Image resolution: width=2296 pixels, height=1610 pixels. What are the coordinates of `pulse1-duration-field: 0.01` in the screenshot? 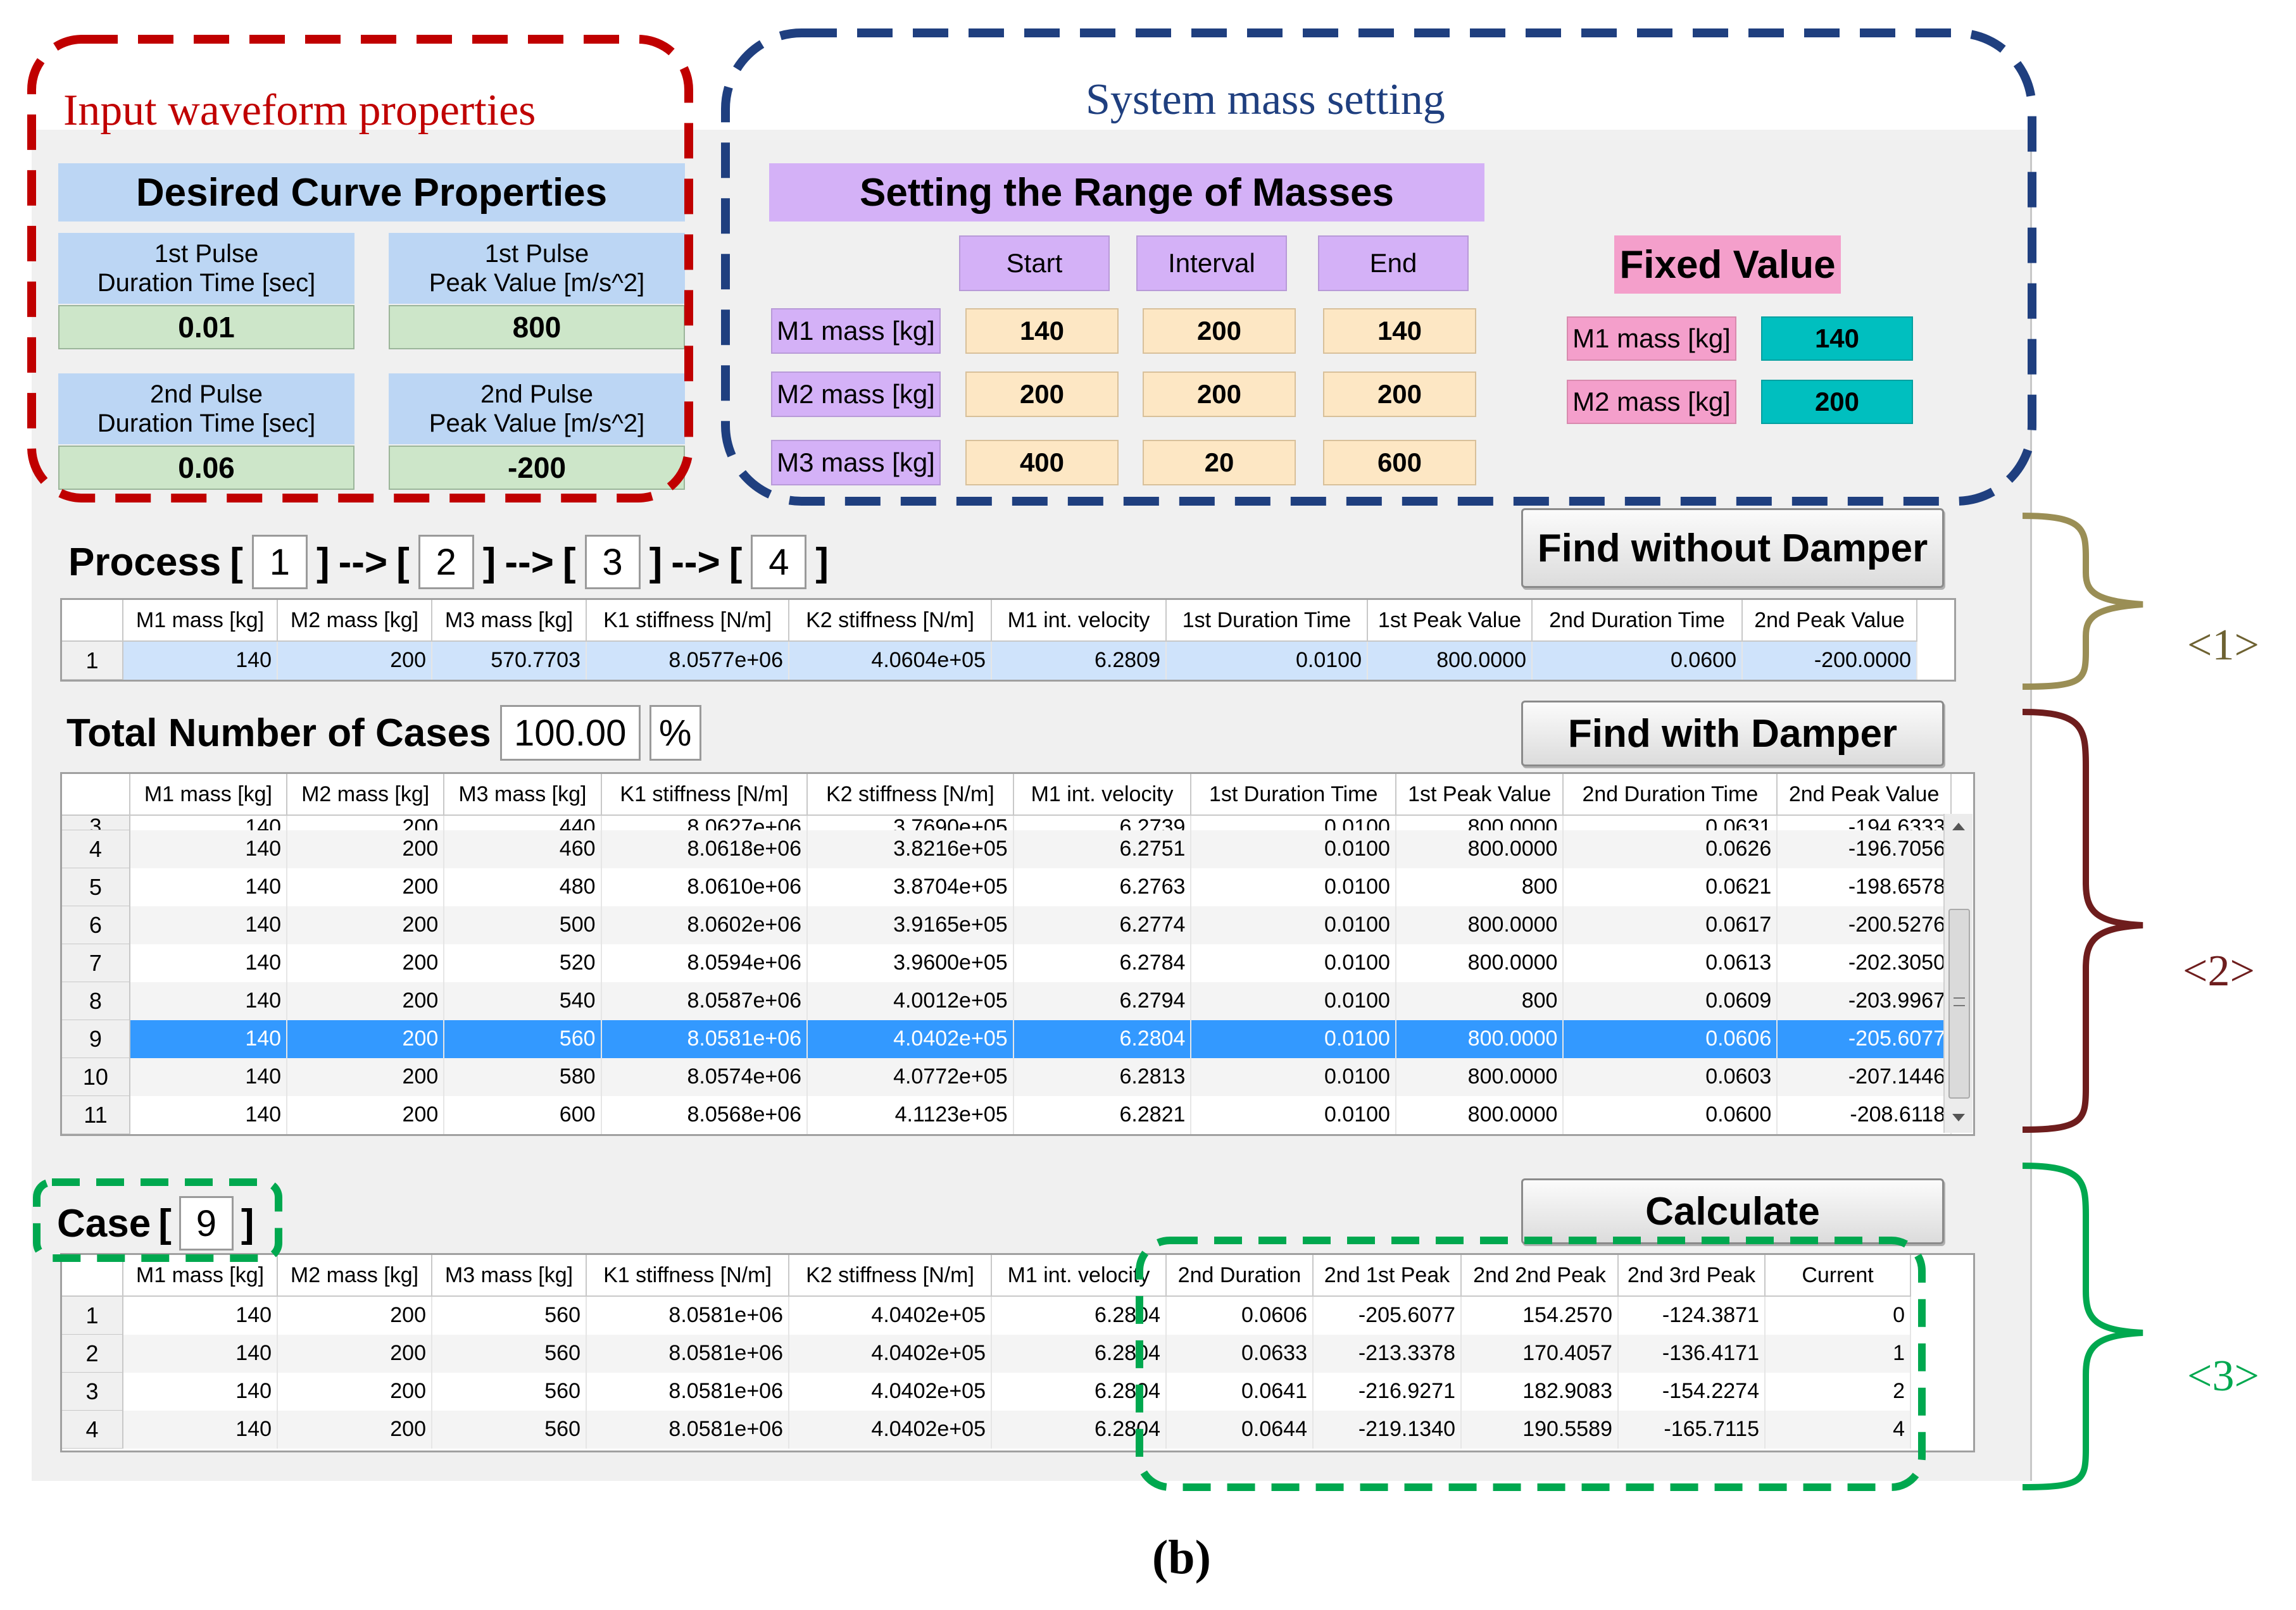 It's located at (206, 327).